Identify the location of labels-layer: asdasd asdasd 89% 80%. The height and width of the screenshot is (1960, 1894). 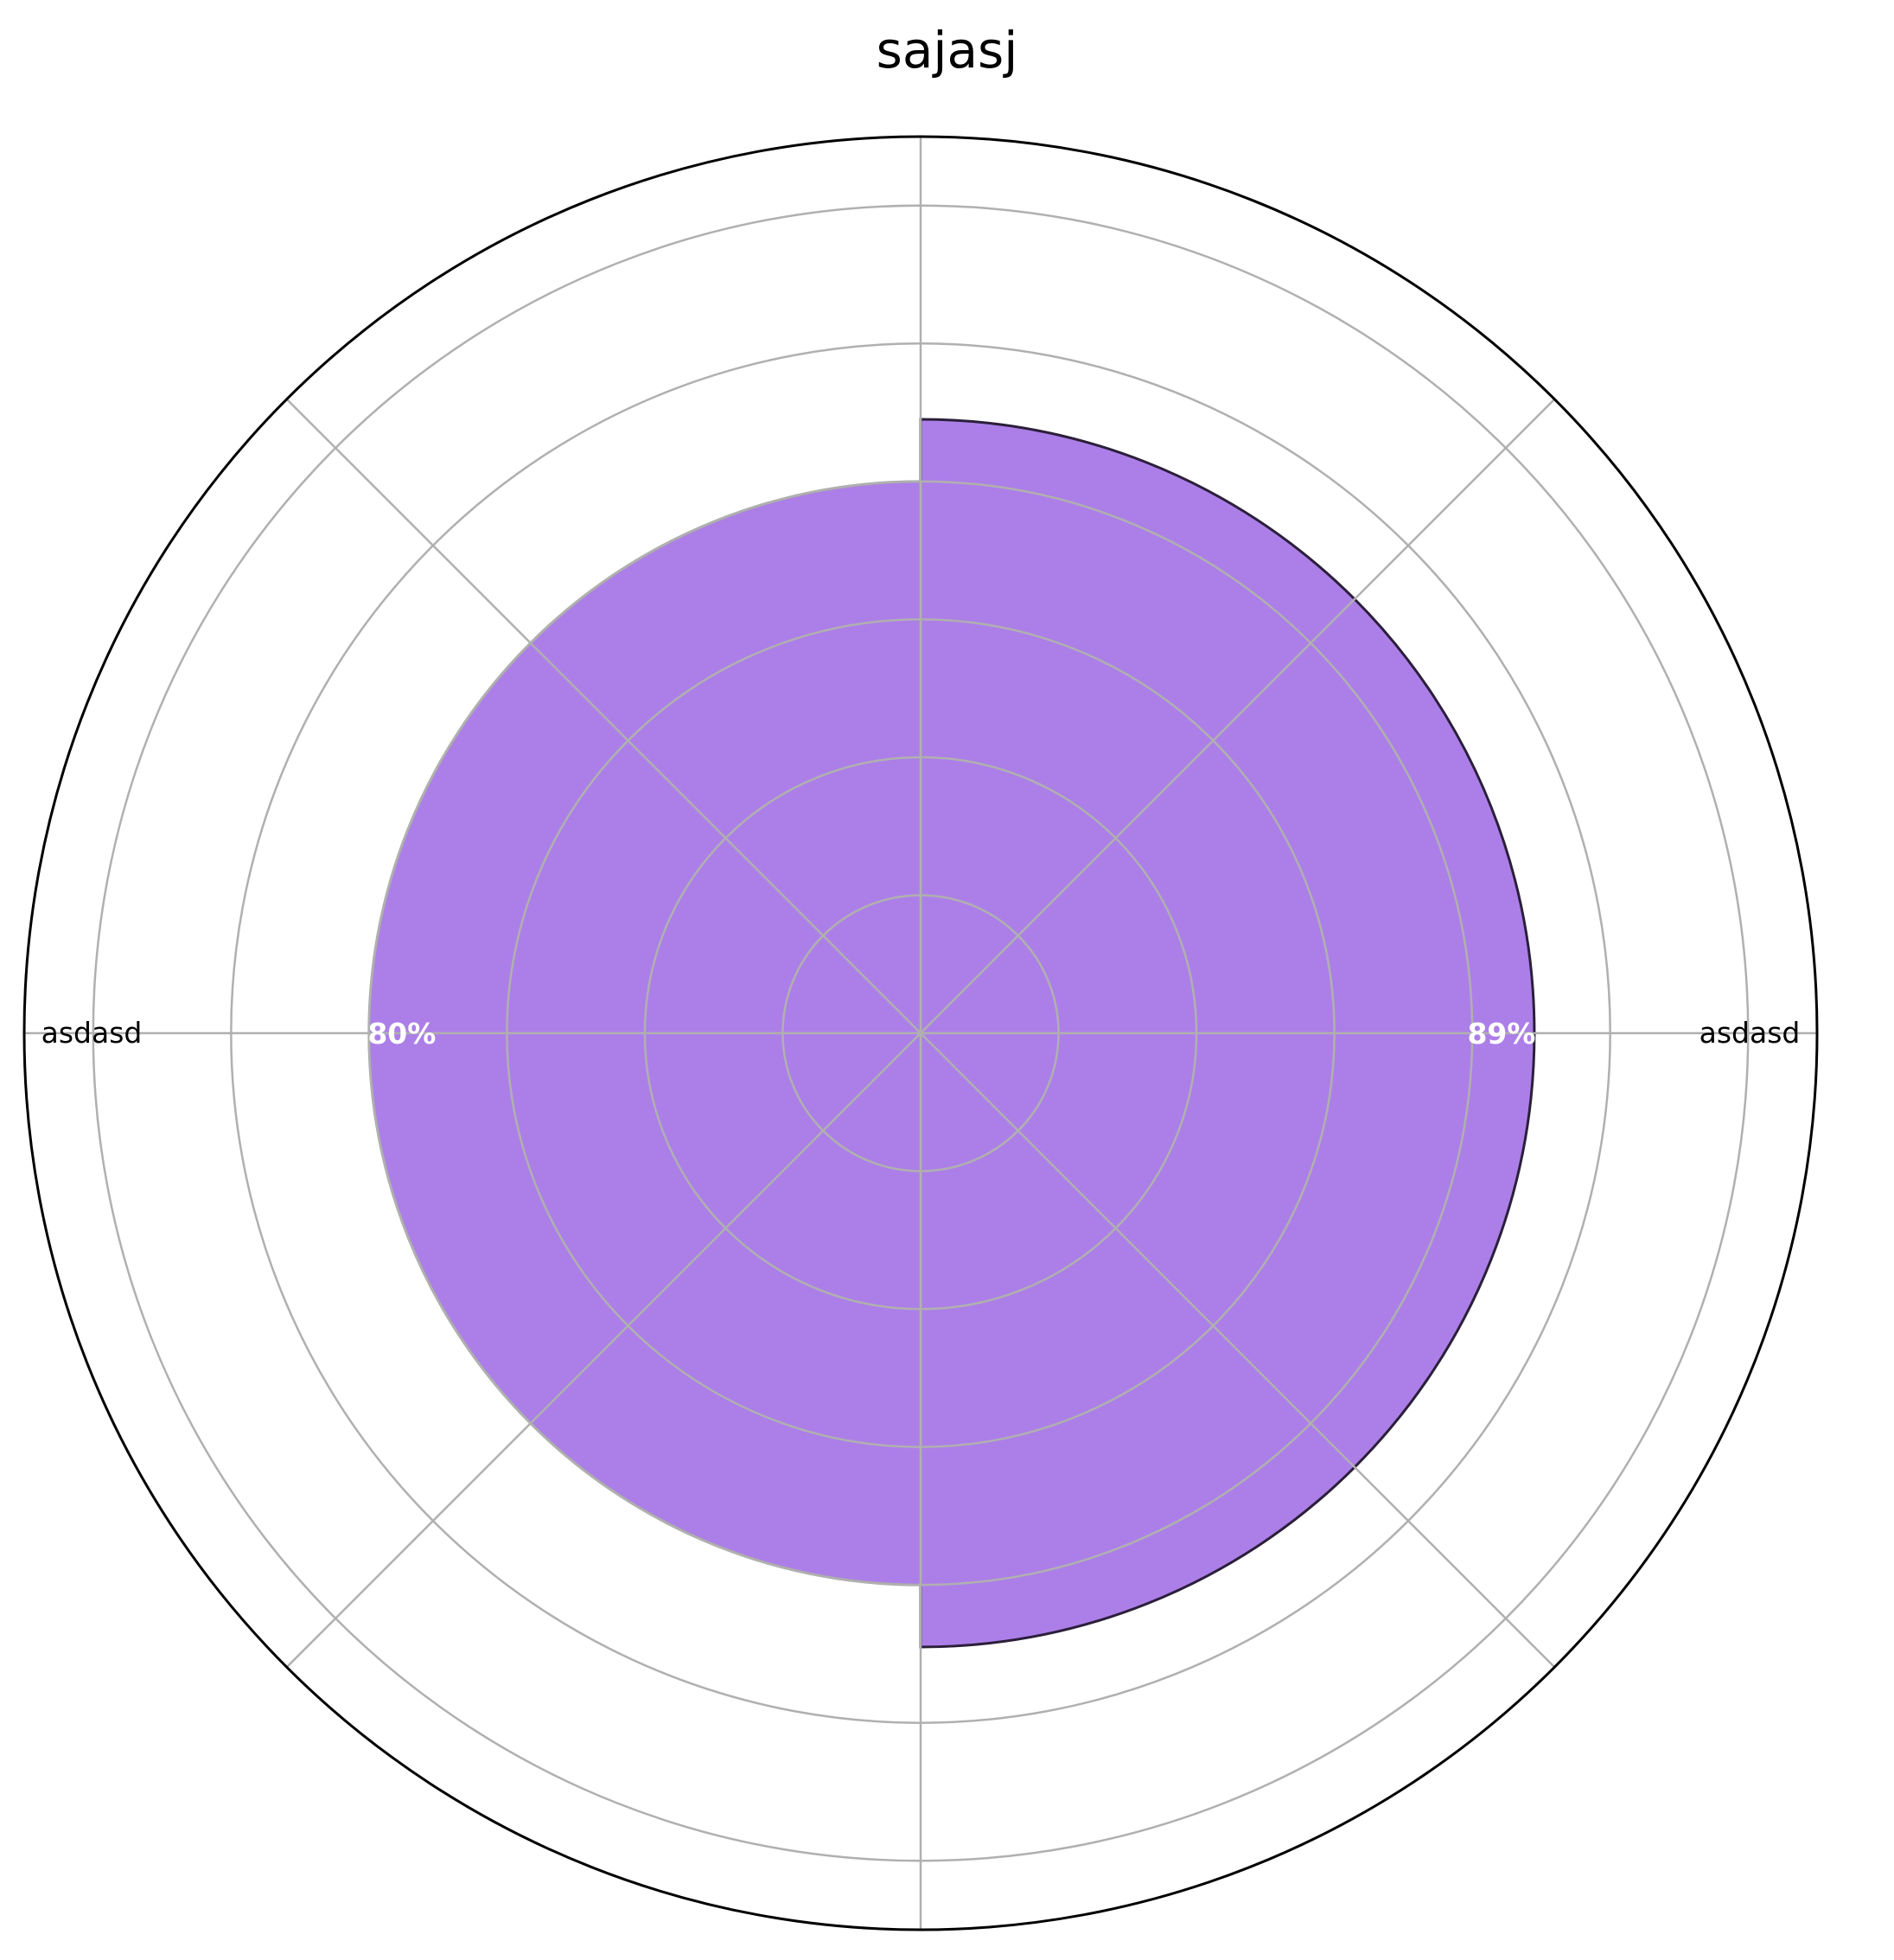
(921, 1033).